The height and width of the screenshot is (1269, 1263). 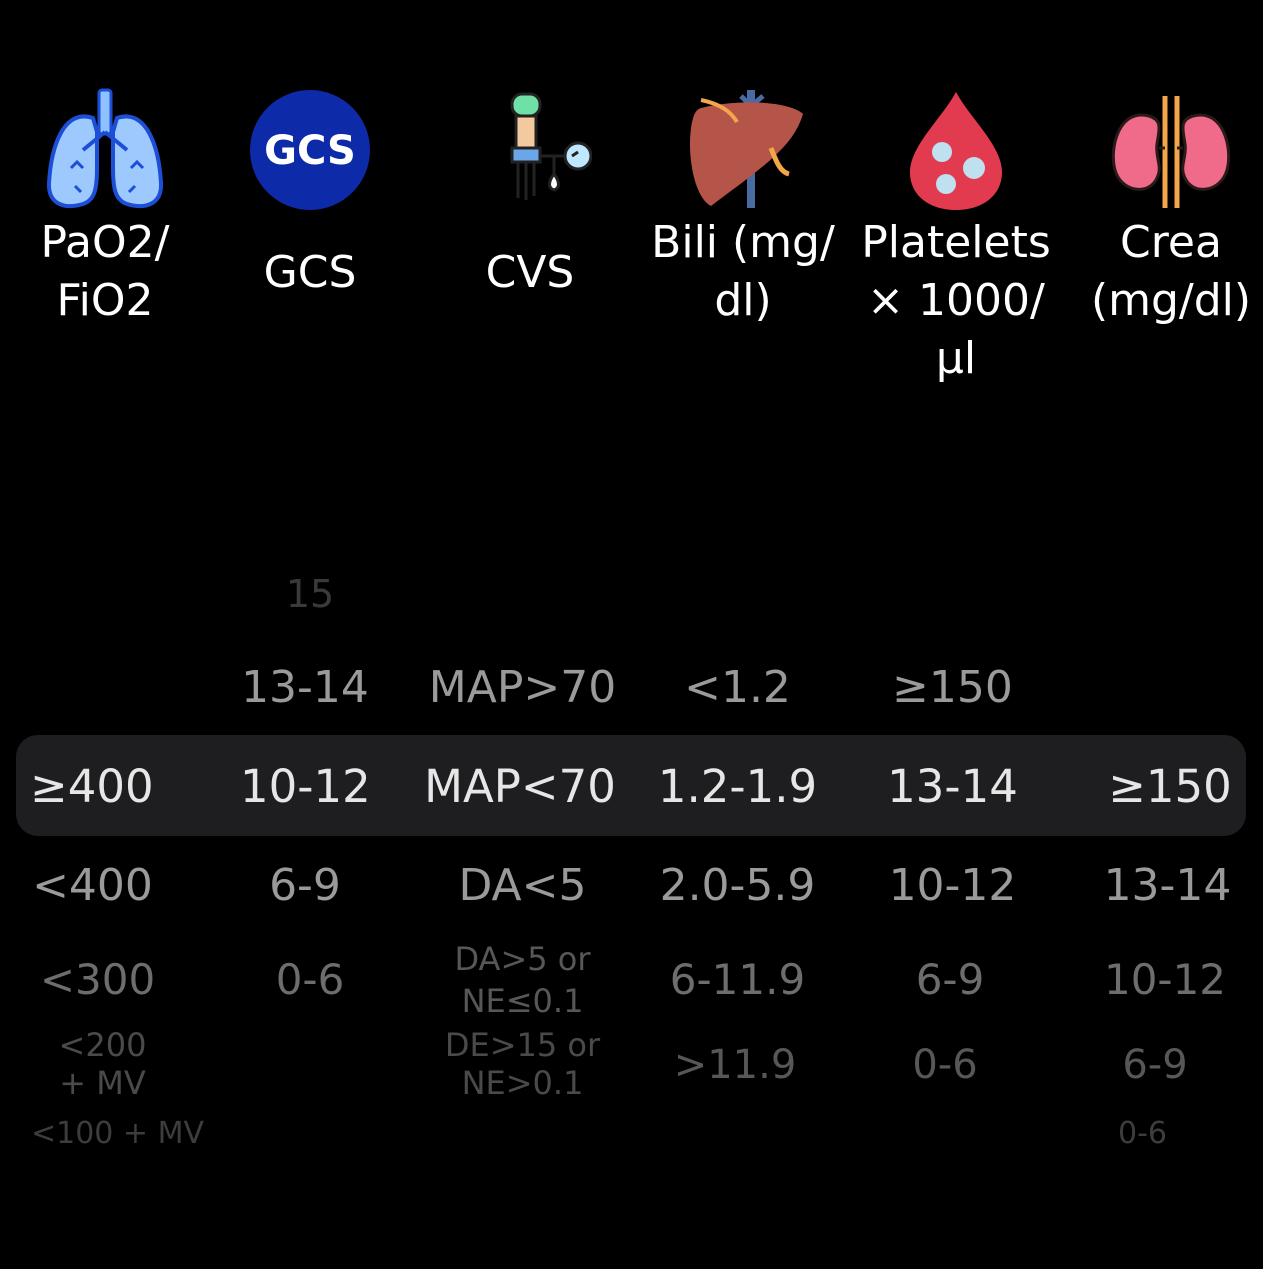 I want to click on column-label-line-1: Platelets, so click(x=956, y=242).